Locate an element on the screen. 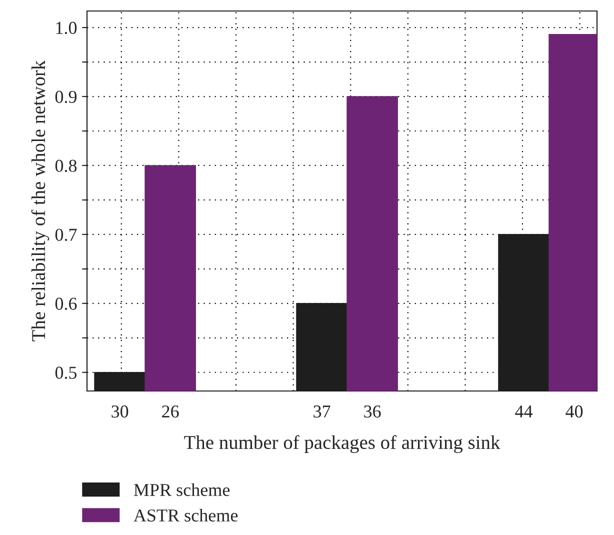  y-tick-label: 0.6 is located at coordinates (66, 304).